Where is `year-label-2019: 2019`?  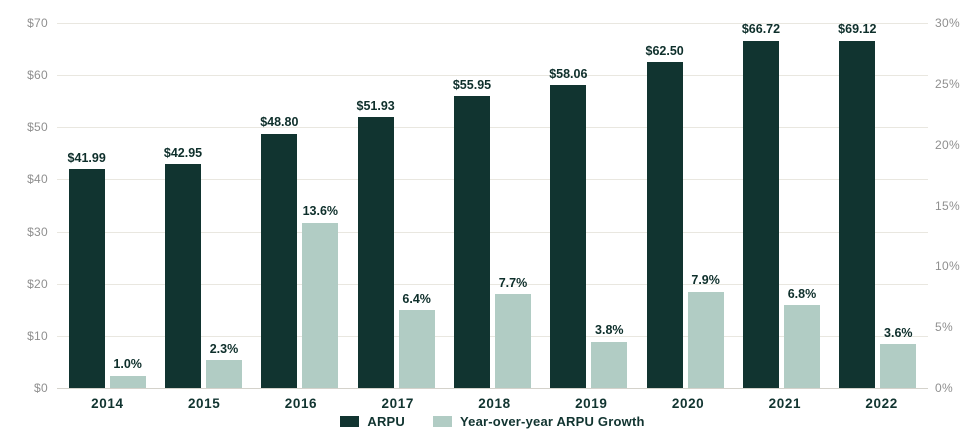
year-label-2019: 2019 is located at coordinates (591, 403).